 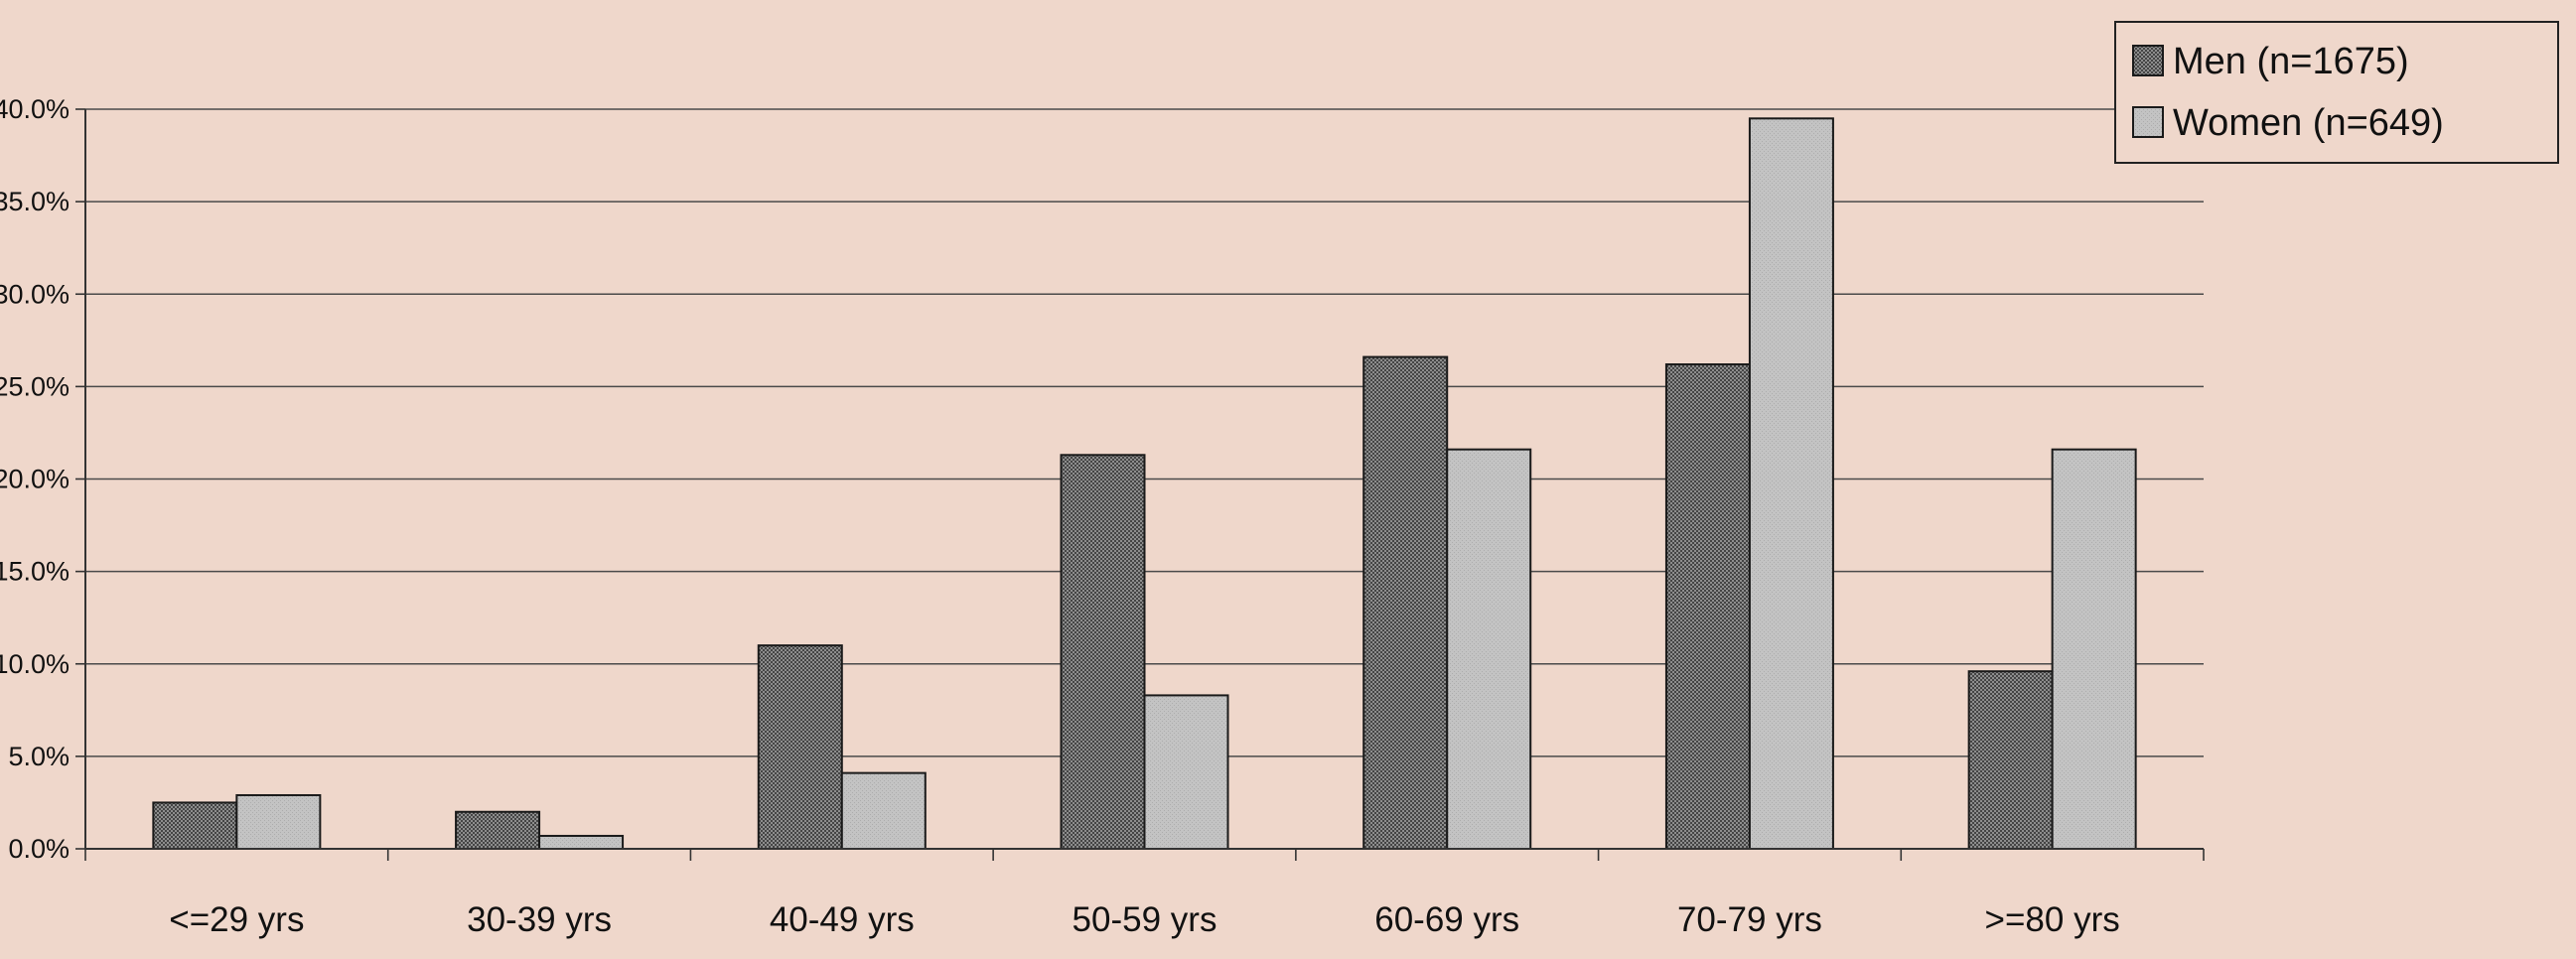 What do you see at coordinates (1447, 919) in the screenshot?
I see `x-tick-label: 60-69 yrs` at bounding box center [1447, 919].